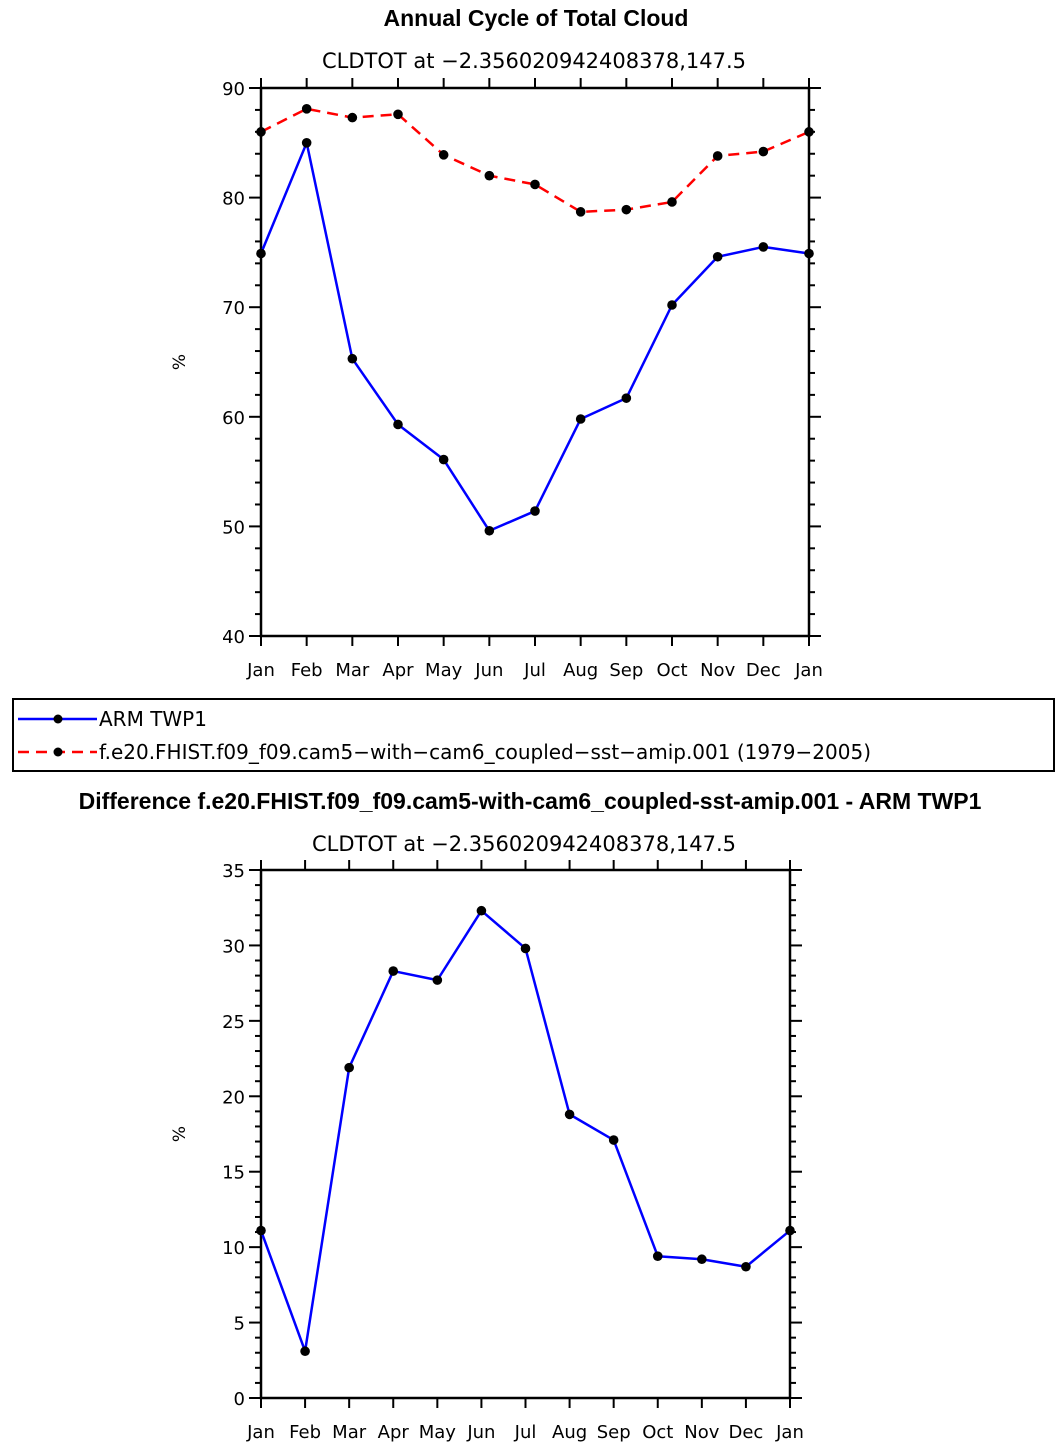 This screenshot has width=1061, height=1449. I want to click on y-tick-label: 15, so click(233, 1173).